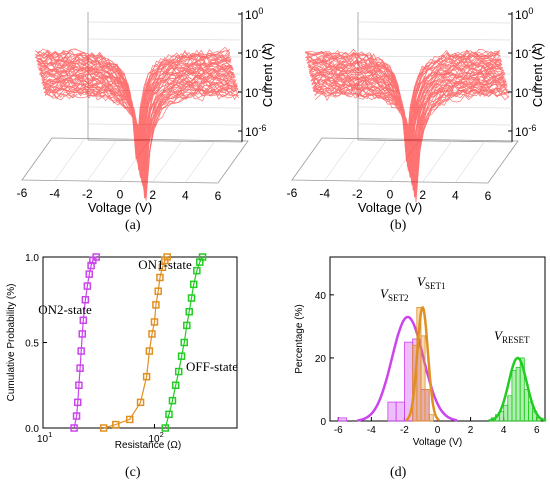 The width and height of the screenshot is (550, 485). Describe the element at coordinates (22, 193) in the screenshot. I see `panel-a-x-tick-label: -6` at that location.